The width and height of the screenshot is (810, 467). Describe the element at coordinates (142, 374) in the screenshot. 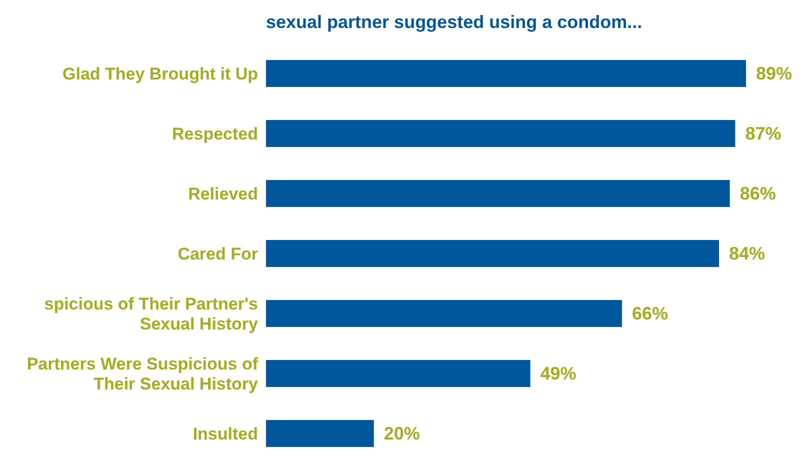

I see `y-tick-label: Partners Were Suspicious of Their Sexual History` at that location.